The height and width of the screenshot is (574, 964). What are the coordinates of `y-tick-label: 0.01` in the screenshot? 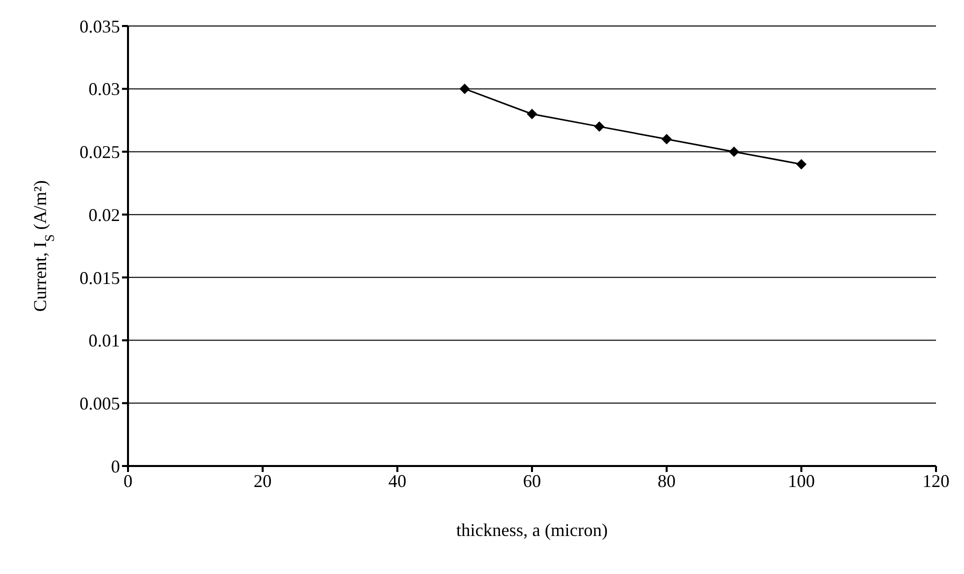 It's located at (104, 340).